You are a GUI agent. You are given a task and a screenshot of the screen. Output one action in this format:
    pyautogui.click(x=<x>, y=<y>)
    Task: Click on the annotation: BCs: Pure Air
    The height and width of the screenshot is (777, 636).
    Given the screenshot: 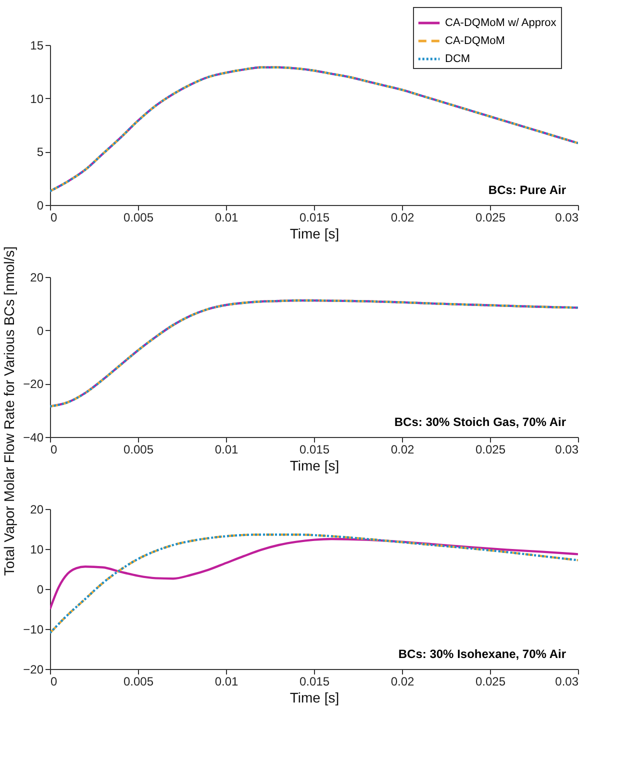 What is the action you would take?
    pyautogui.click(x=527, y=190)
    